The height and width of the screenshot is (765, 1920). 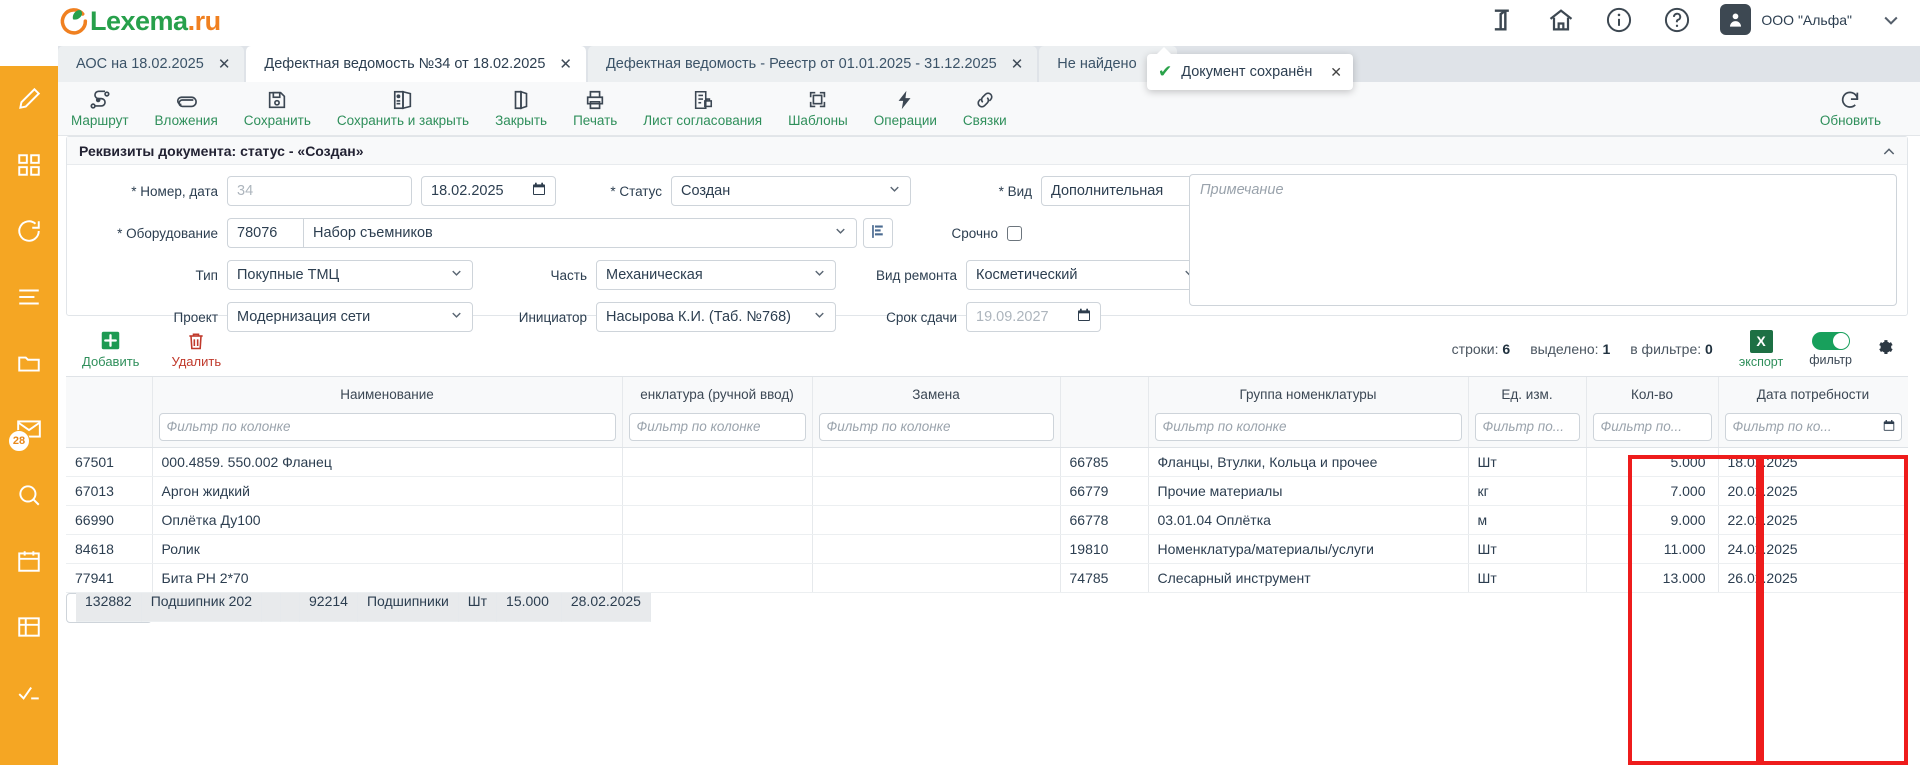 I want to click on col-quantity: Кол-во, so click(x=1652, y=394).